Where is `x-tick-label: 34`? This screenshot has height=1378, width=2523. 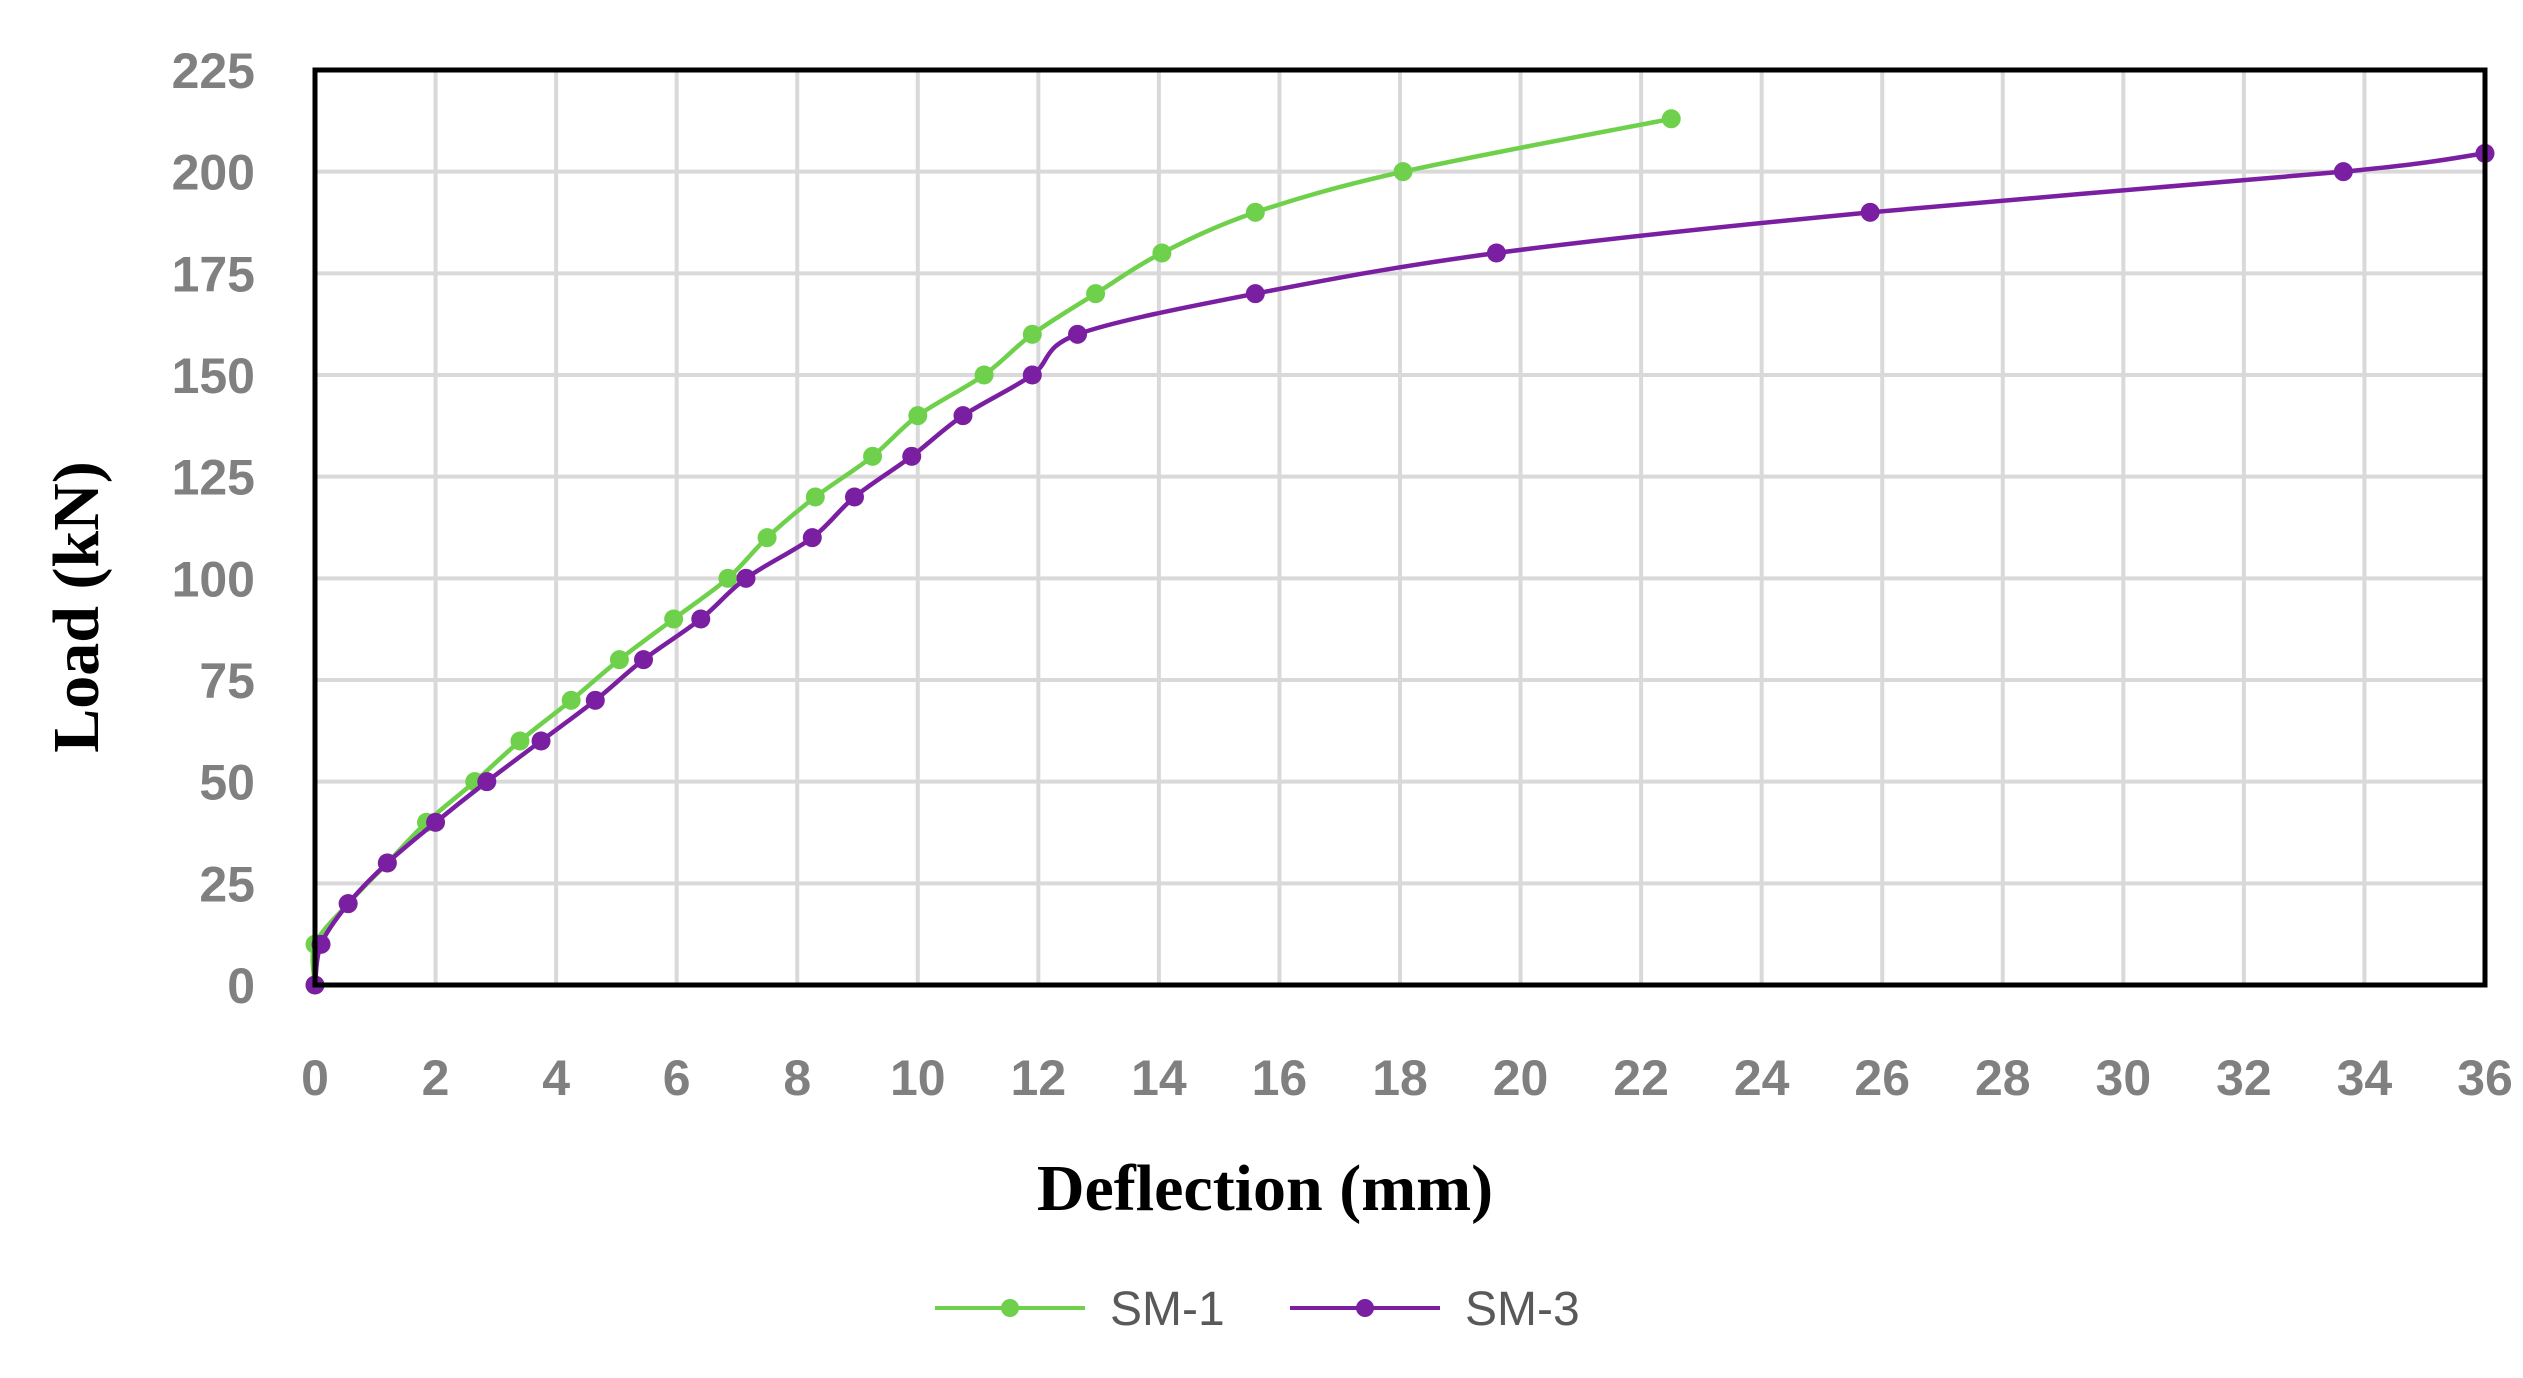
x-tick-label: 34 is located at coordinates (2365, 1078).